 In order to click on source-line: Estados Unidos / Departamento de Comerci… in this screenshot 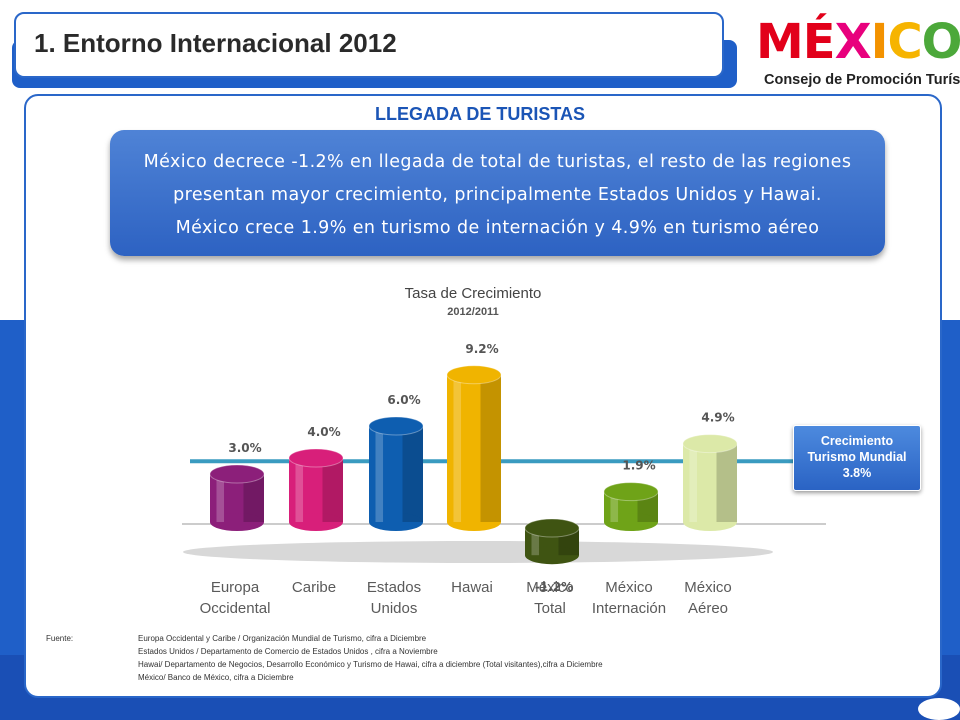, I will do `click(288, 651)`.